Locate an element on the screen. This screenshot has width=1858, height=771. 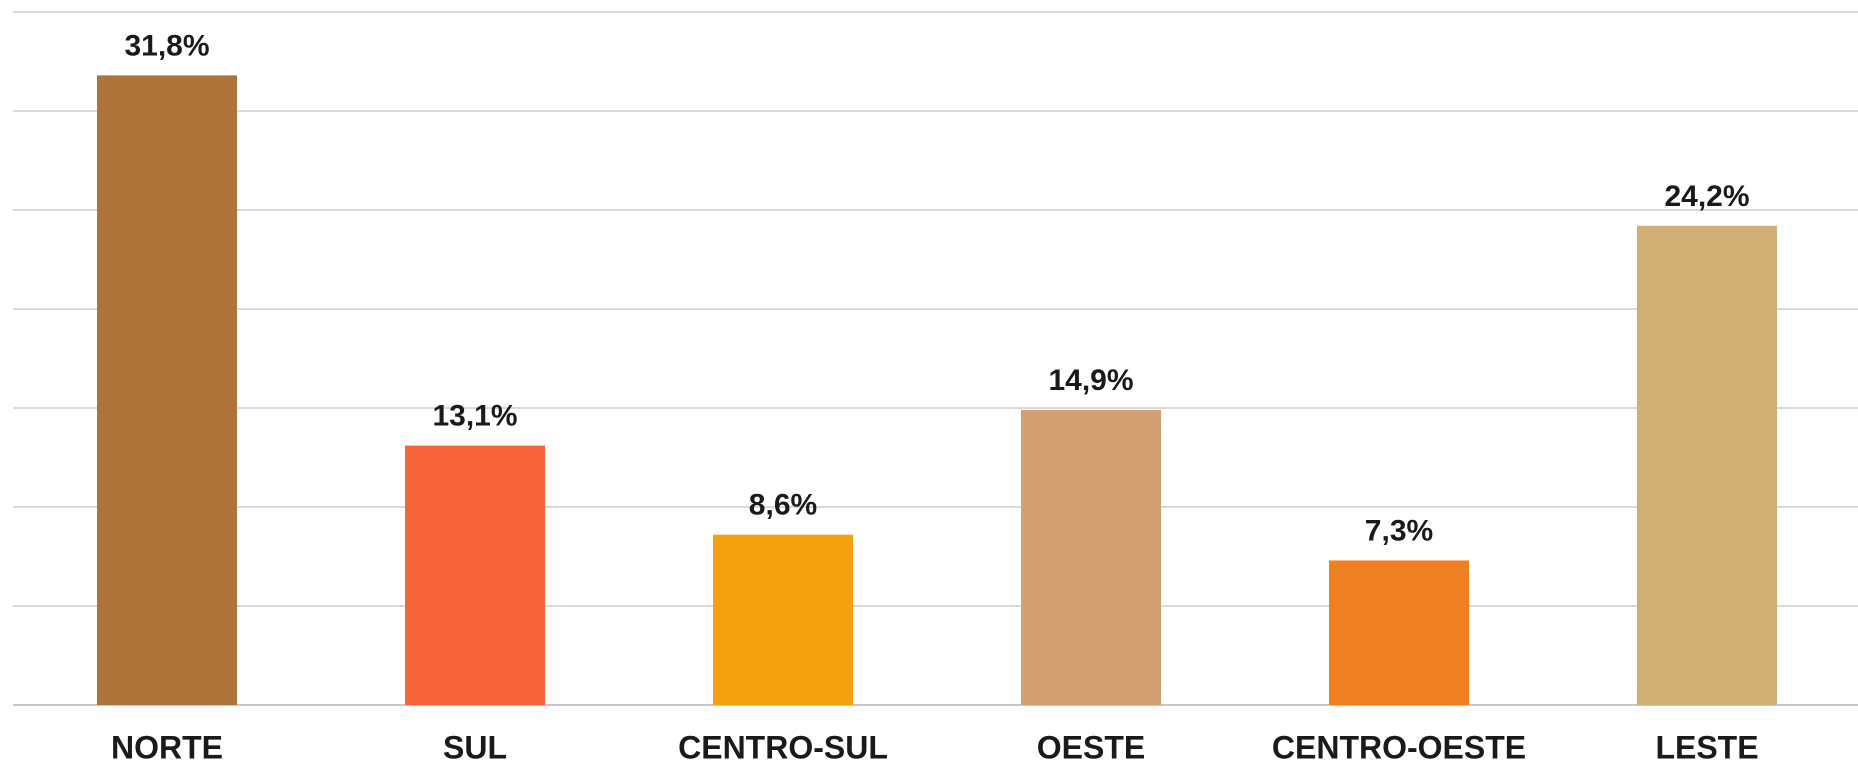
value-label: 7,3% is located at coordinates (1399, 530).